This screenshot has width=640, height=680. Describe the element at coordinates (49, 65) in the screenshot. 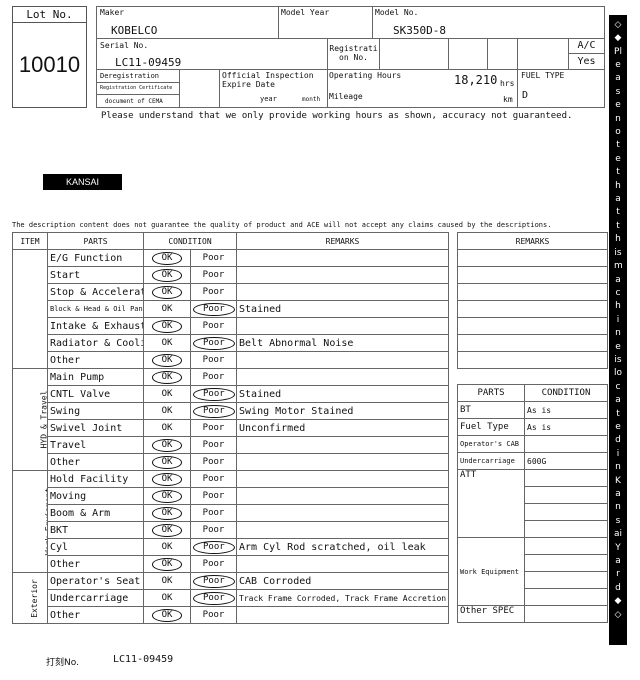

I see `lot-number: 10010` at that location.